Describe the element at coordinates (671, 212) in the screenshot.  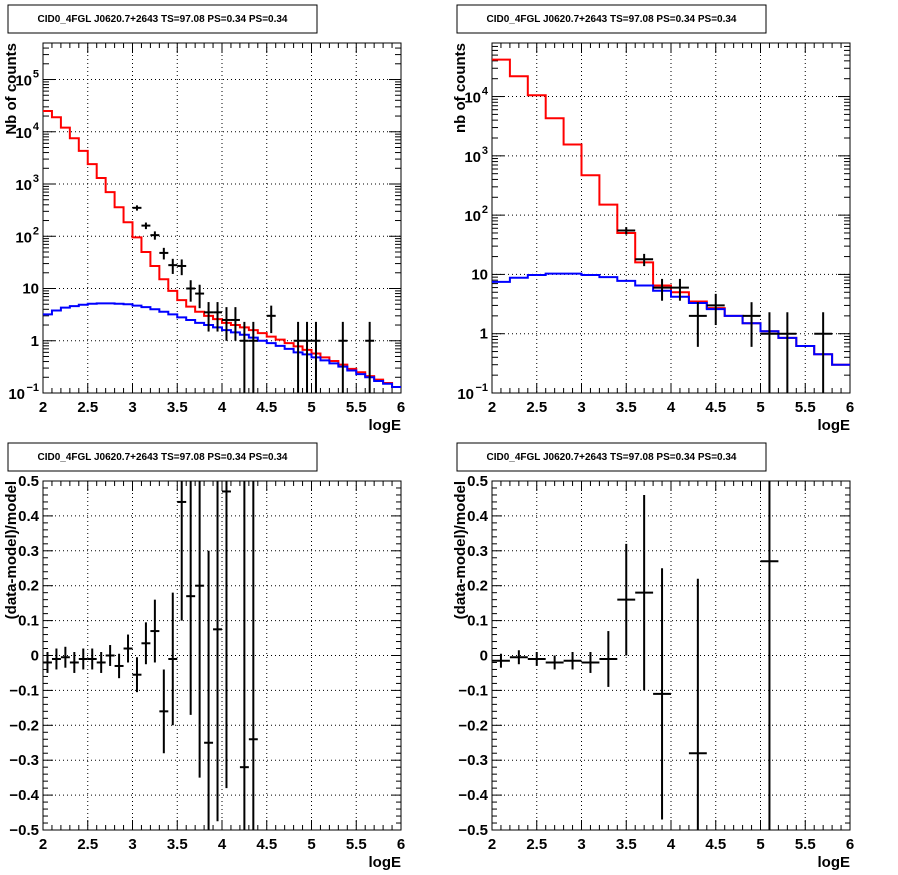
I see `model-total-histogram` at that location.